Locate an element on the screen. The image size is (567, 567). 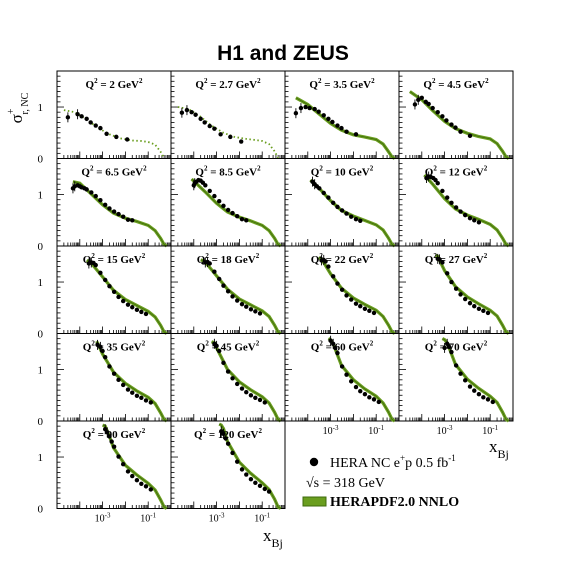
panel-q2-4.5: Q2 = 4.5 GeV2 is located at coordinates (456, 115).